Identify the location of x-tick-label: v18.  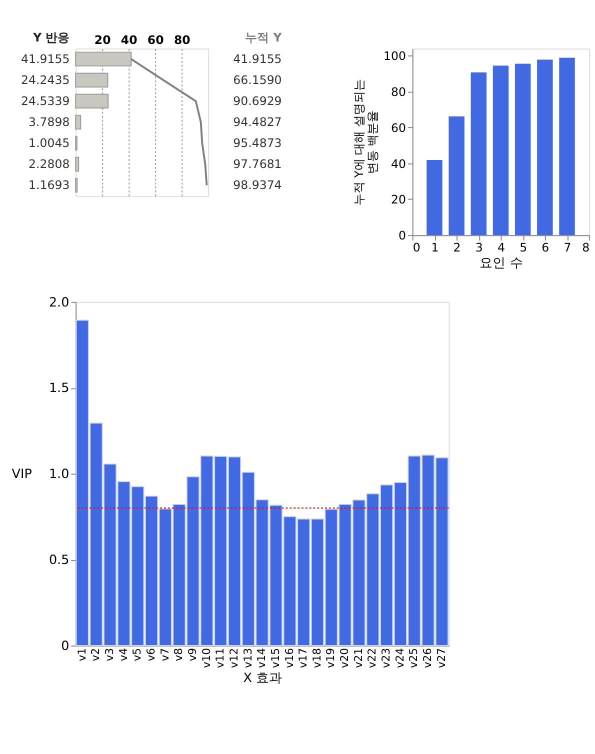
(317, 658).